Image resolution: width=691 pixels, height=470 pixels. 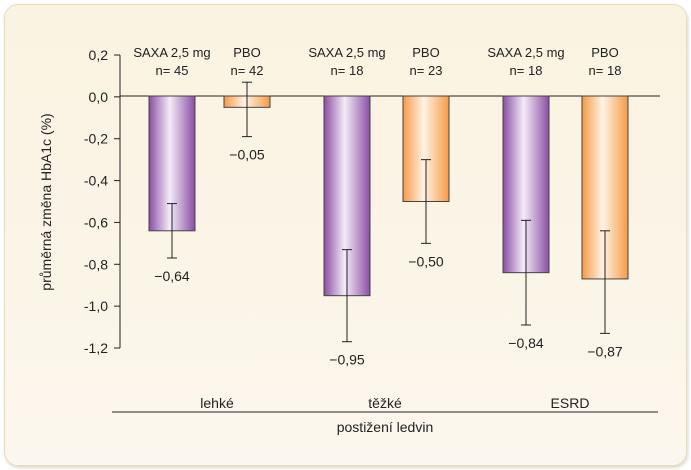 I want to click on x-axis: lehké těžké ESRD postižení ledvin, so click(x=385, y=415).